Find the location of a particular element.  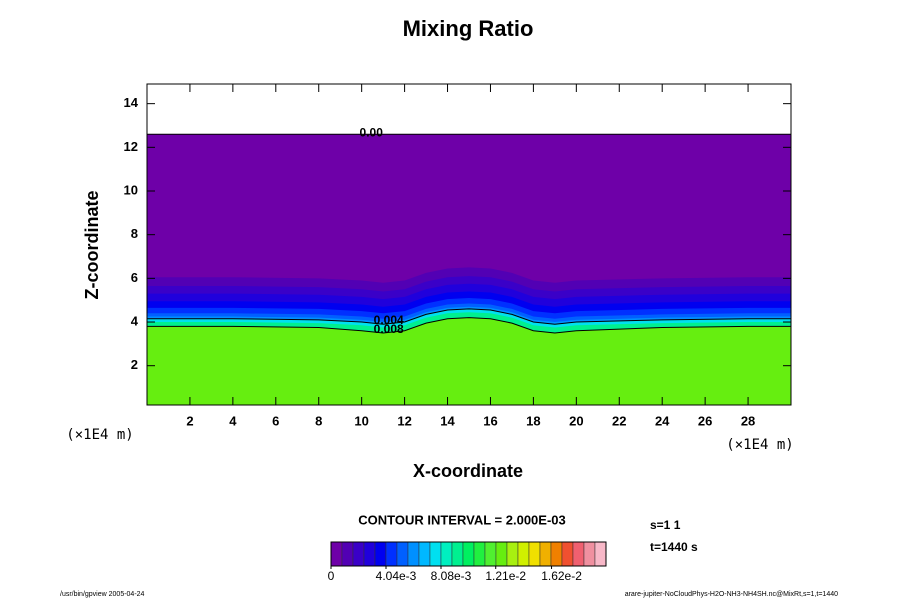

x-tick-label: 20 is located at coordinates (576, 420).